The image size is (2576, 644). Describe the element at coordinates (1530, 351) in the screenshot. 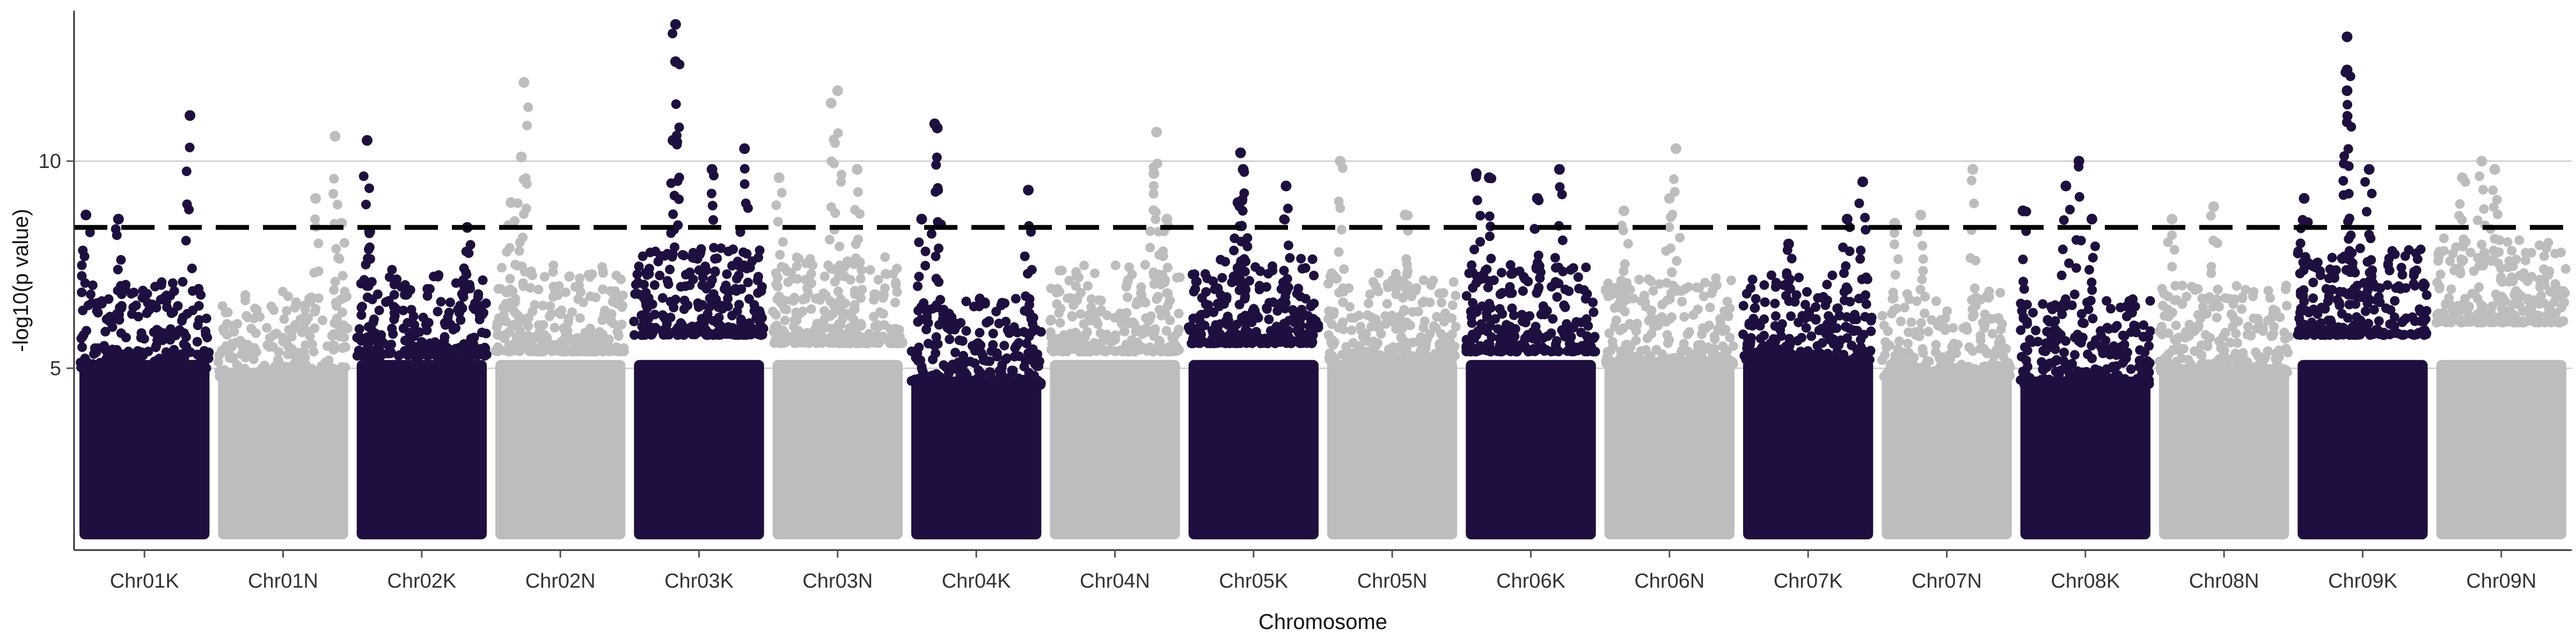

I see `chromosome-chr06k-points` at that location.